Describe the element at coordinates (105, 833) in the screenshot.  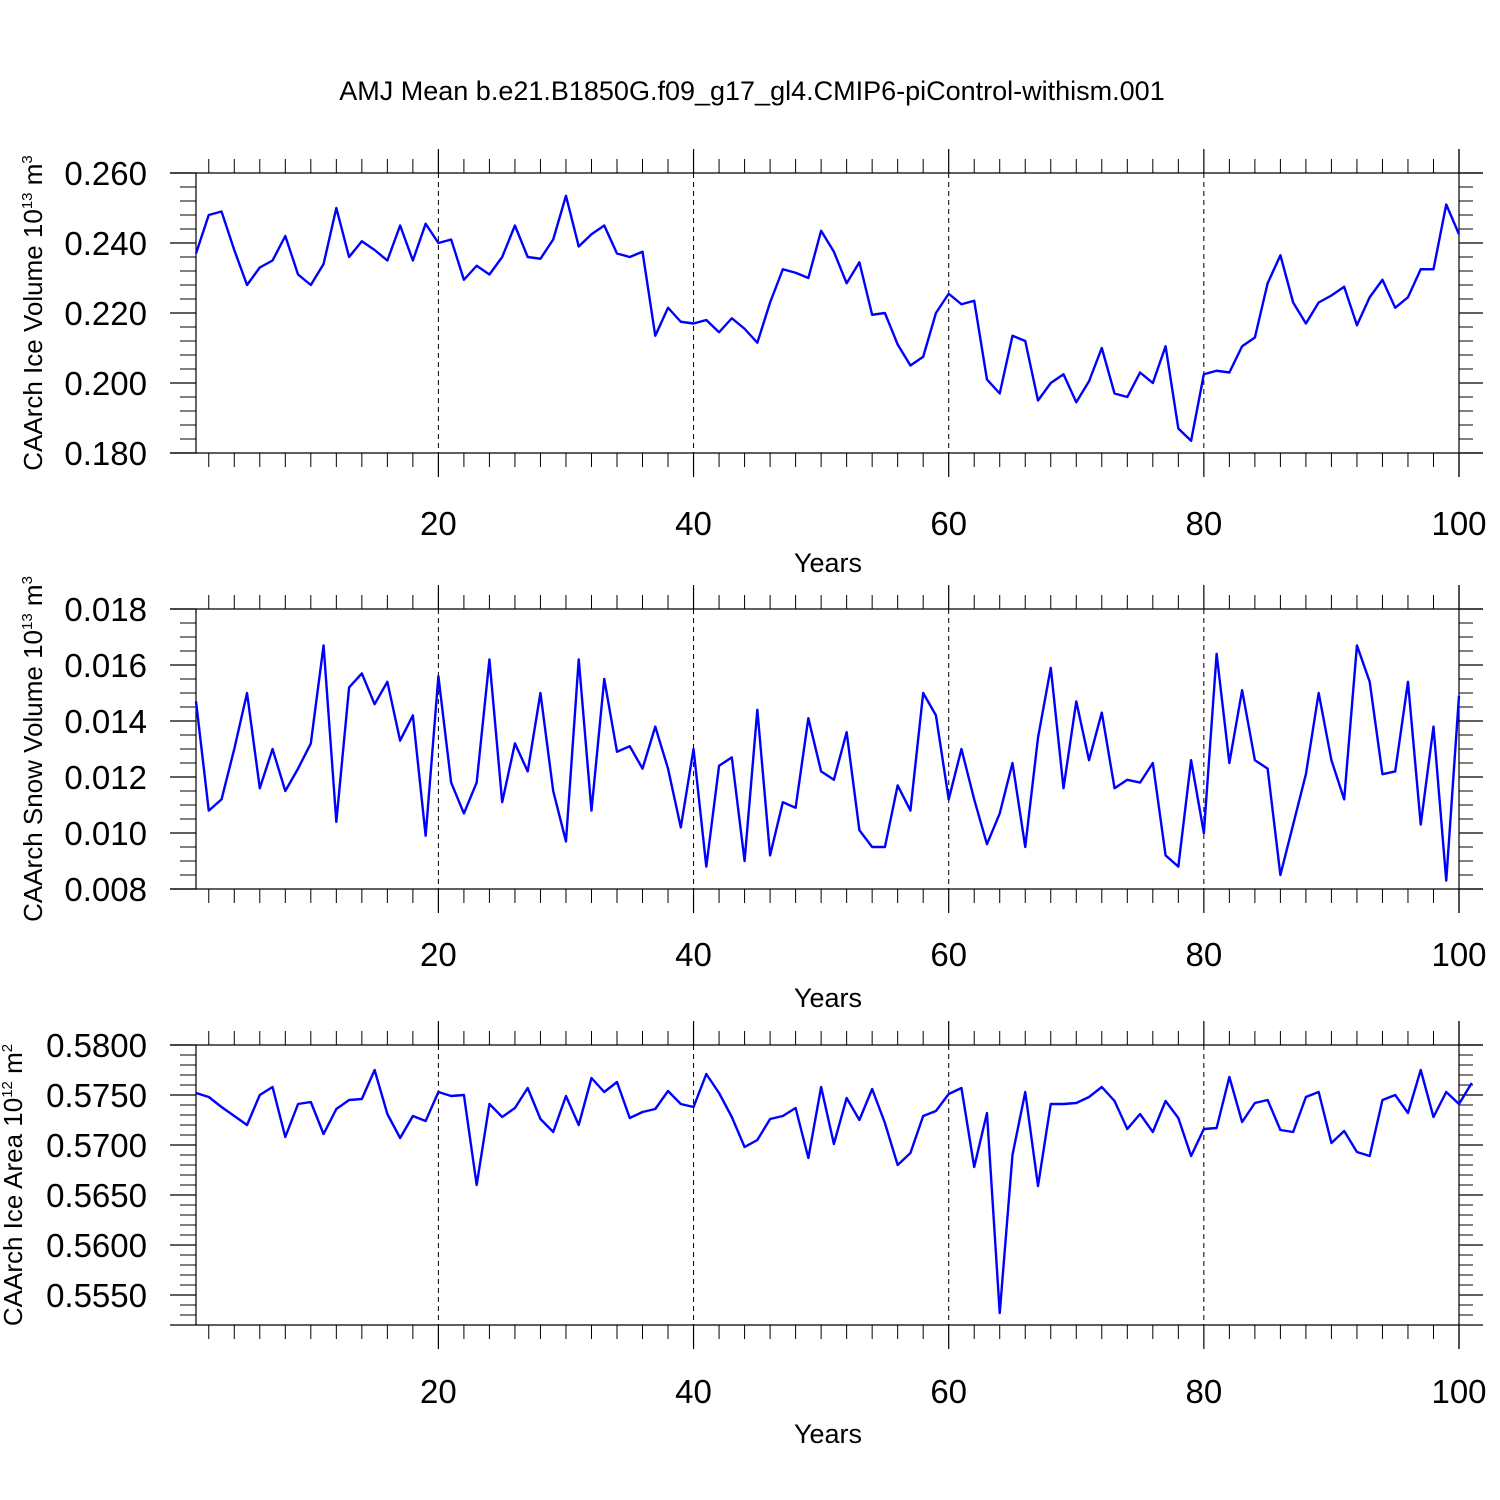
I see `y-tick-label: 0.010` at that location.